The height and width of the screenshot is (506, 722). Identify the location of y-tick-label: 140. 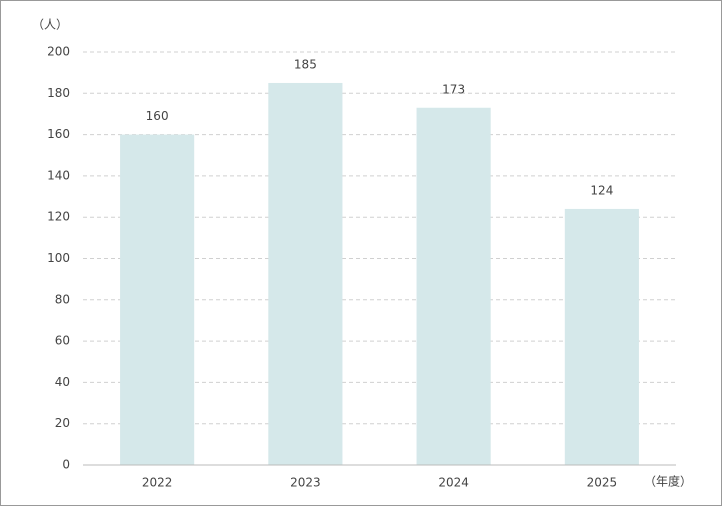
(58, 175).